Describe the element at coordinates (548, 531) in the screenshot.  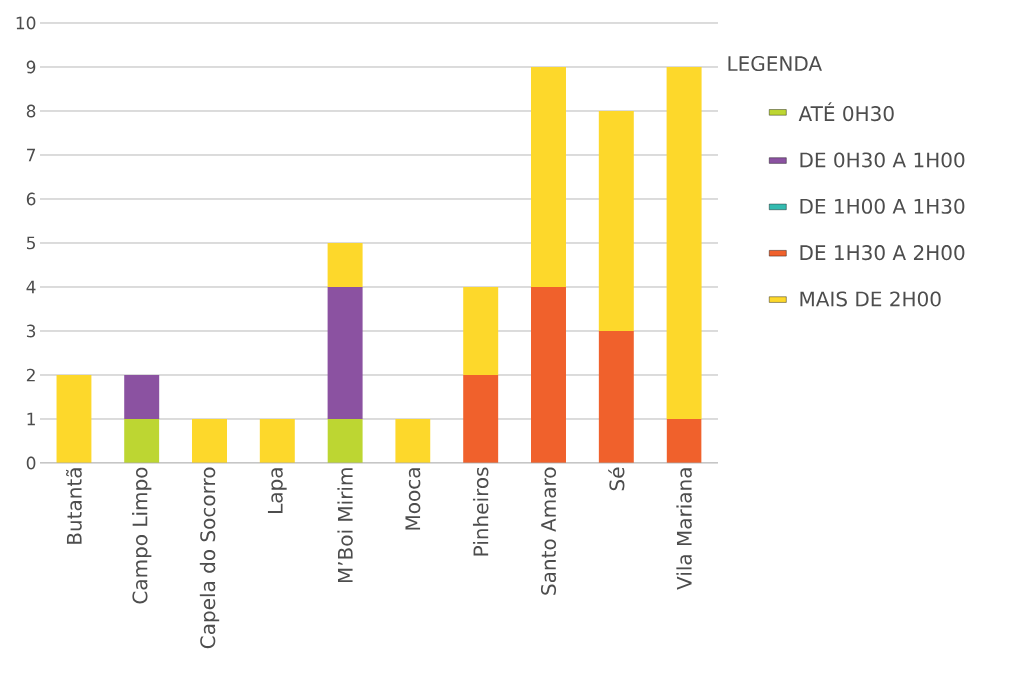
I see `x-tick-label: Santo Amaro` at that location.